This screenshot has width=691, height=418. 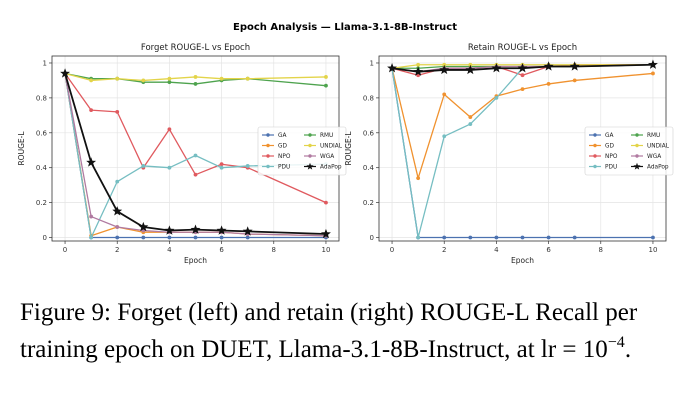 I want to click on legend-marker-undial, so click(x=637, y=145).